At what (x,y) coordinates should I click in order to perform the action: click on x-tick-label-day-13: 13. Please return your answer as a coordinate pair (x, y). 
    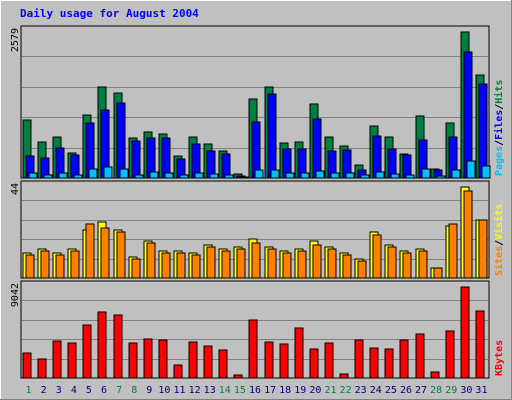
    Looking at the image, I should click on (210, 390).